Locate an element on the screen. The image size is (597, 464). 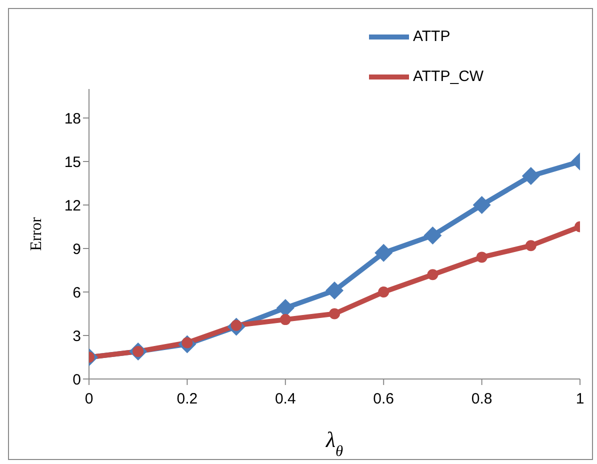
y-tick-label: 9 is located at coordinates (76, 249).